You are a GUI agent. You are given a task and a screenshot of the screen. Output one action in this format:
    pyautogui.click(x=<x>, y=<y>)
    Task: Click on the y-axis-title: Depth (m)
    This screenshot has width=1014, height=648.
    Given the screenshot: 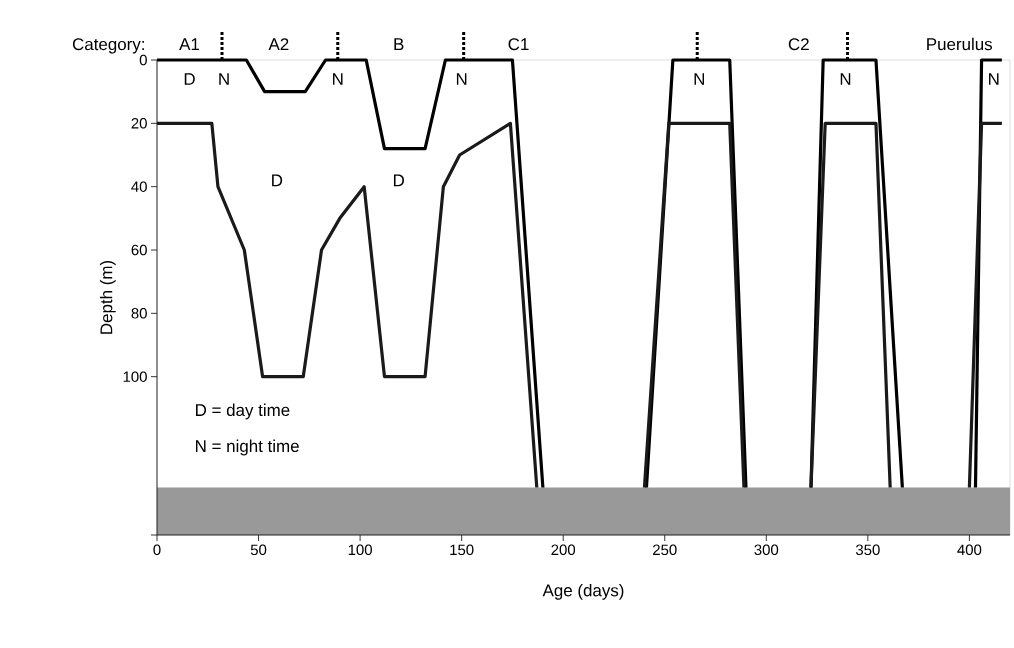 What is the action you would take?
    pyautogui.click(x=107, y=297)
    